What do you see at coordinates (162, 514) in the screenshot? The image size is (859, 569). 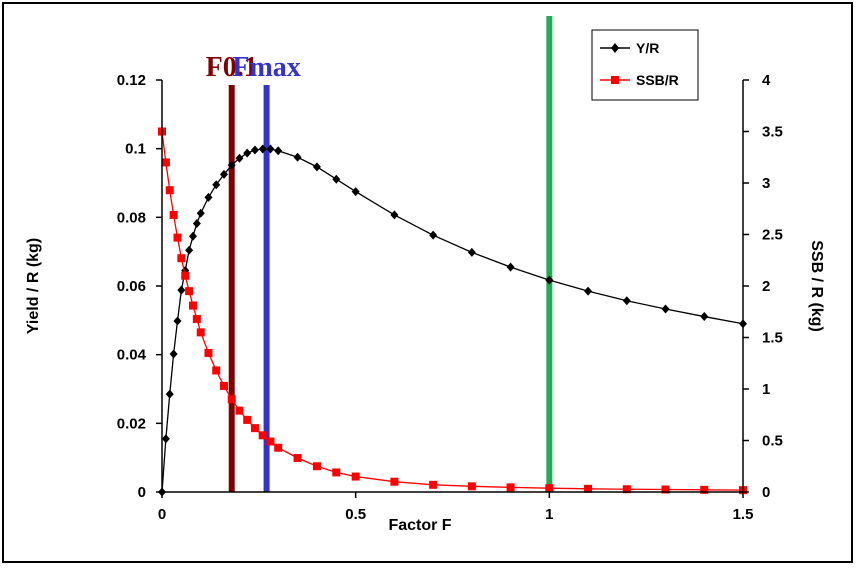 I see `x-tick-label: 0` at bounding box center [162, 514].